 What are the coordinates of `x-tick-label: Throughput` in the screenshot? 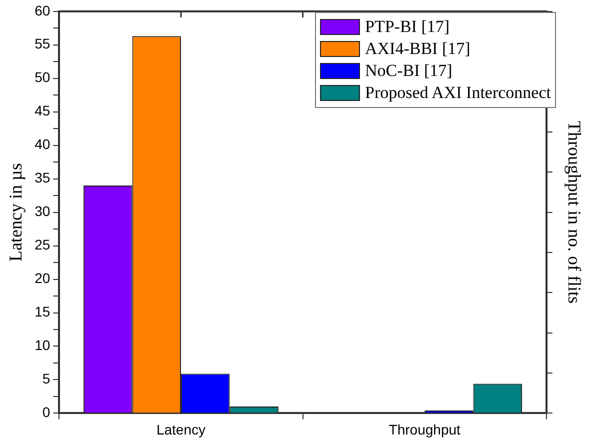 It's located at (424, 429).